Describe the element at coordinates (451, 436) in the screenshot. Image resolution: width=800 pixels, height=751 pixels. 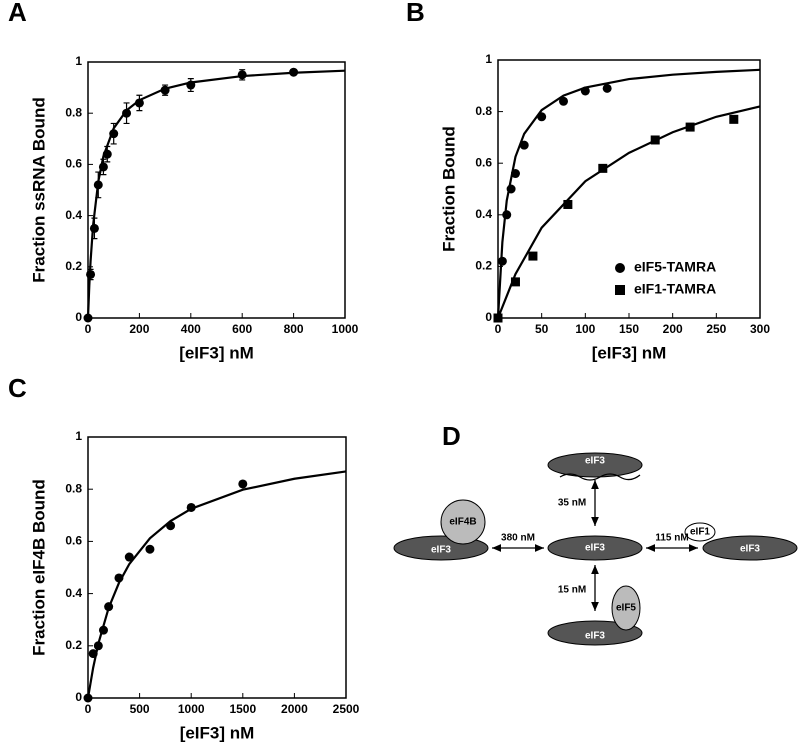
I see `panel-label: D` at that location.